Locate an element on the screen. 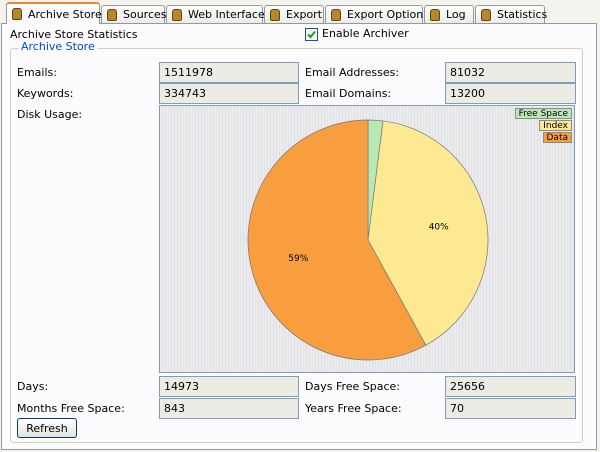  months-free-space-field: 843 is located at coordinates (229, 408).